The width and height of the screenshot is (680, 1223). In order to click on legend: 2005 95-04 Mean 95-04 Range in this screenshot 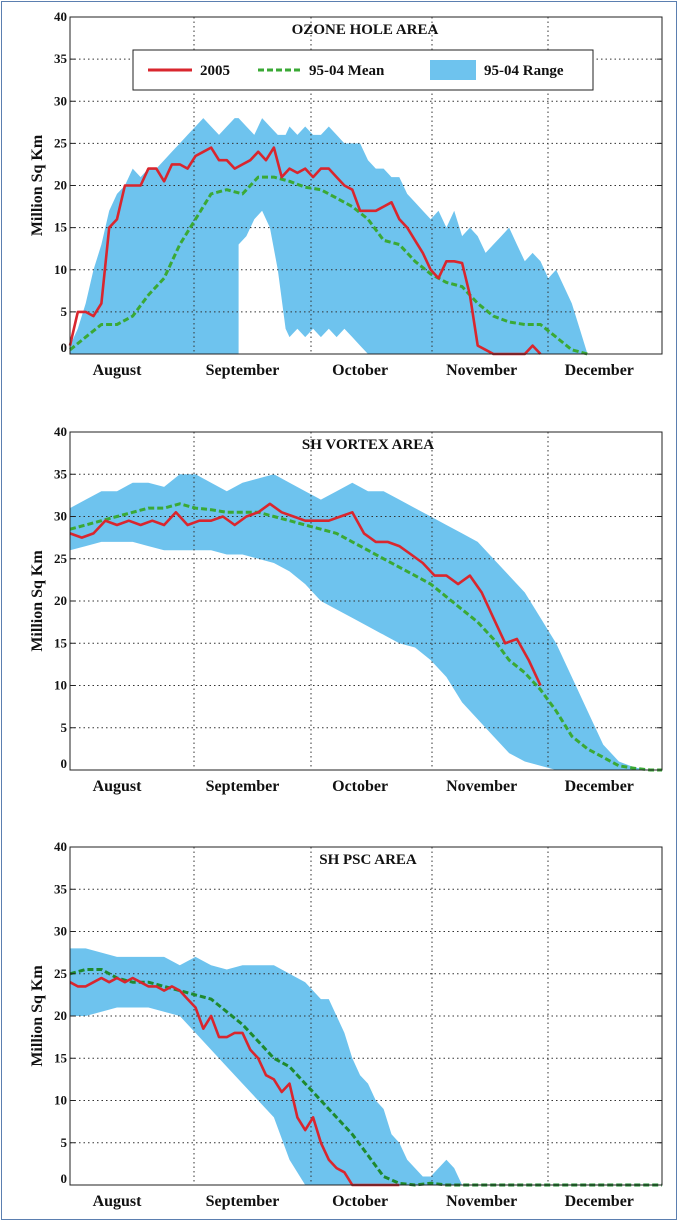, I will do `click(363, 70)`.